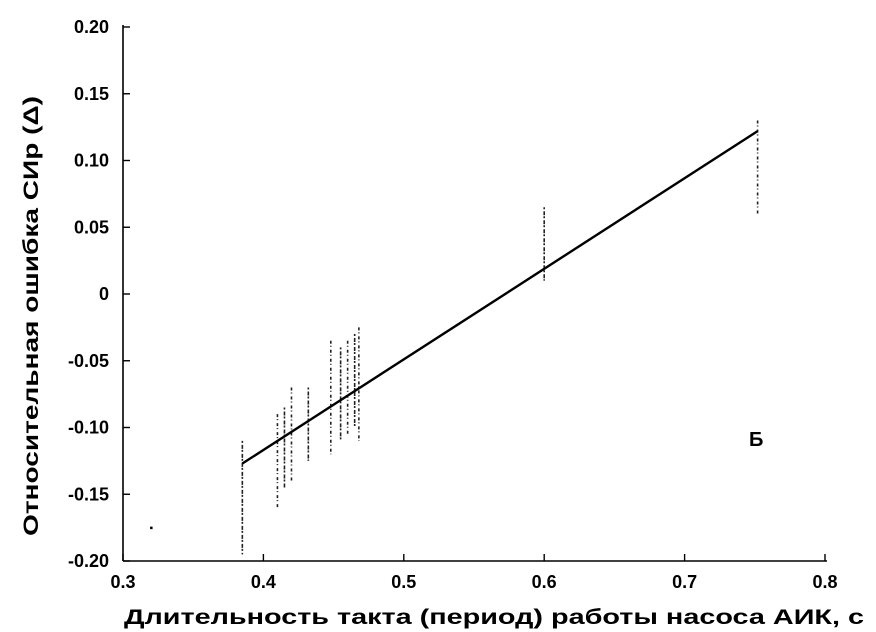  I want to click on y-tick-label: -0.20, so click(88, 561).